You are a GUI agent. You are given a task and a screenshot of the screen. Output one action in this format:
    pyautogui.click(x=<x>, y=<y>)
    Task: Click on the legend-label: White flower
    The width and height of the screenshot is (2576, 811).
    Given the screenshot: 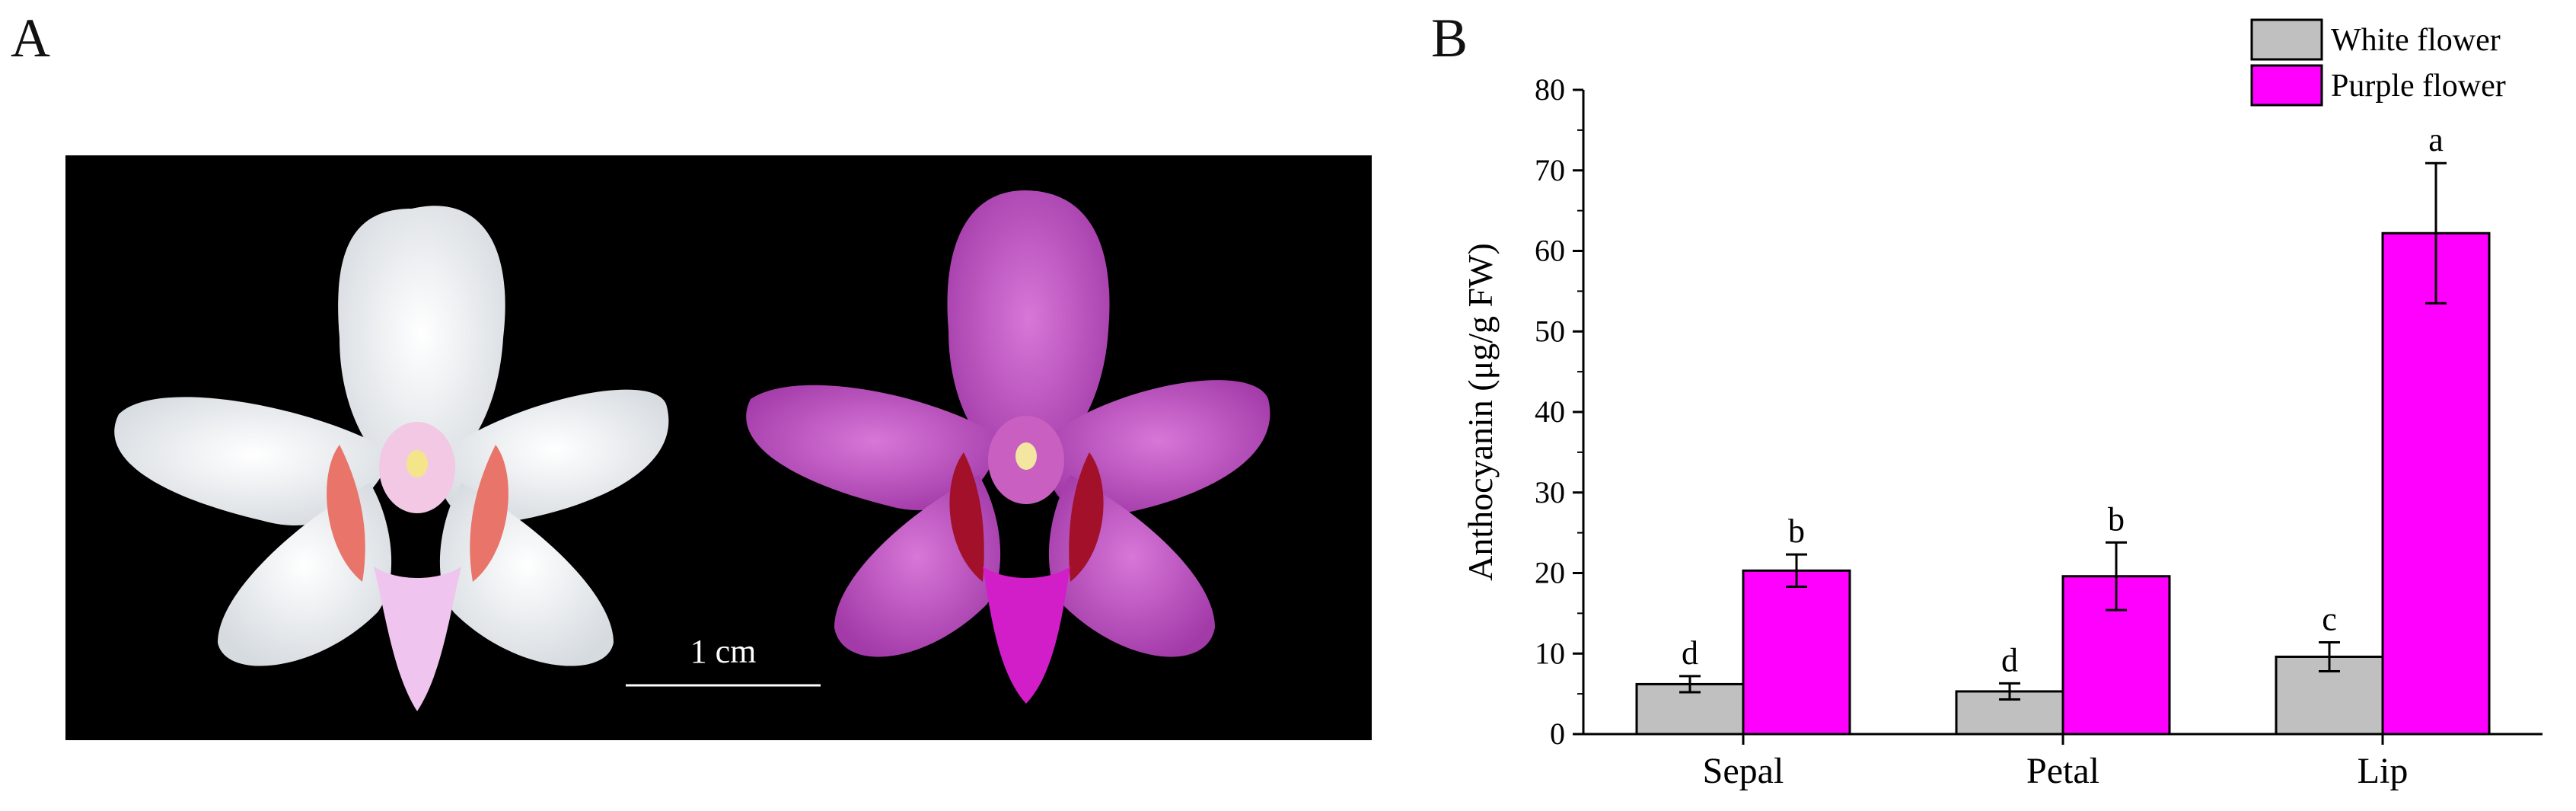 What is the action you would take?
    pyautogui.click(x=2416, y=40)
    